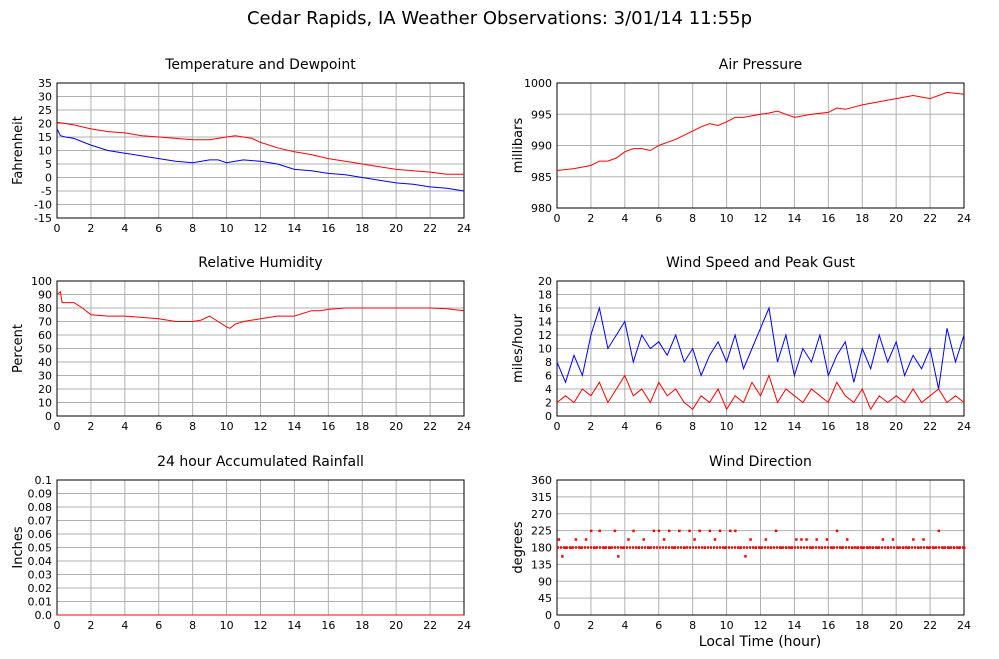 The height and width of the screenshot is (659, 999). I want to click on y-tick-label: 12, so click(545, 335).